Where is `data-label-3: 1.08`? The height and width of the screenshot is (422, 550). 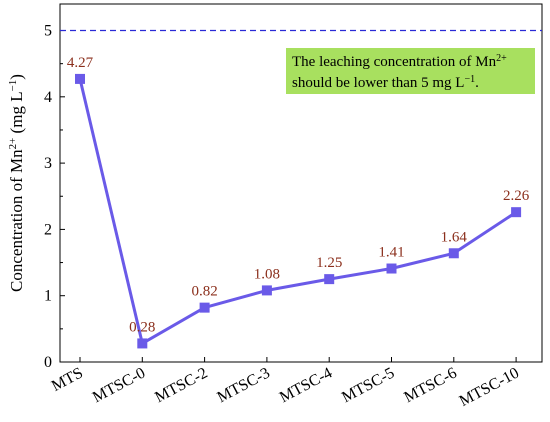
data-label-3: 1.08 is located at coordinates (267, 274).